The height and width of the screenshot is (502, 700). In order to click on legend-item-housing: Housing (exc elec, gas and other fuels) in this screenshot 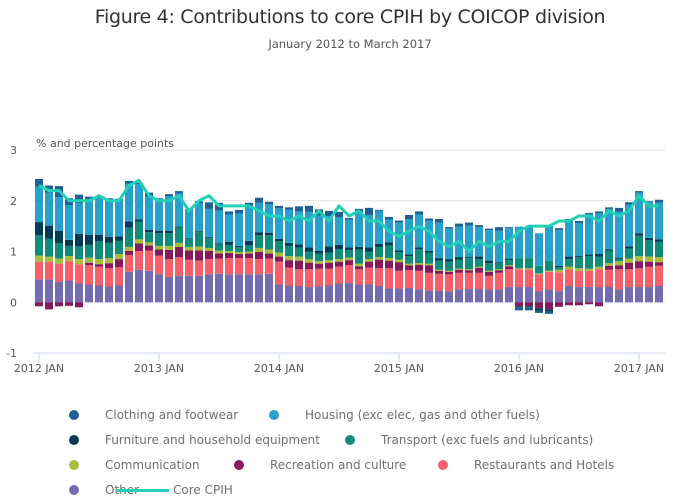, I will do `click(404, 415)`.